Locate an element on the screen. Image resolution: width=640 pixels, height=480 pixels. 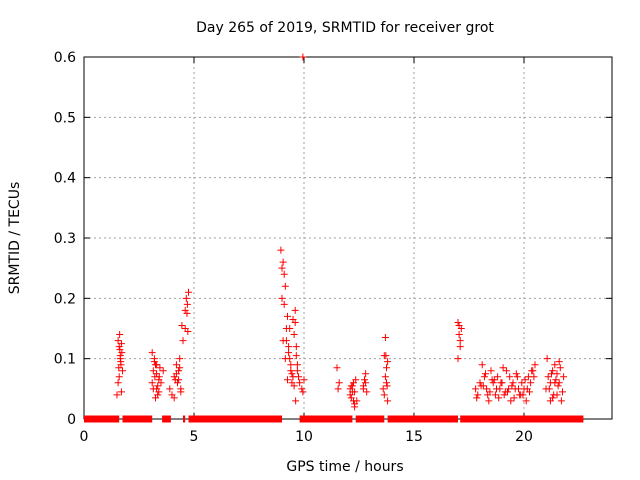
y-tick-label: 0.1 is located at coordinates (65, 360).